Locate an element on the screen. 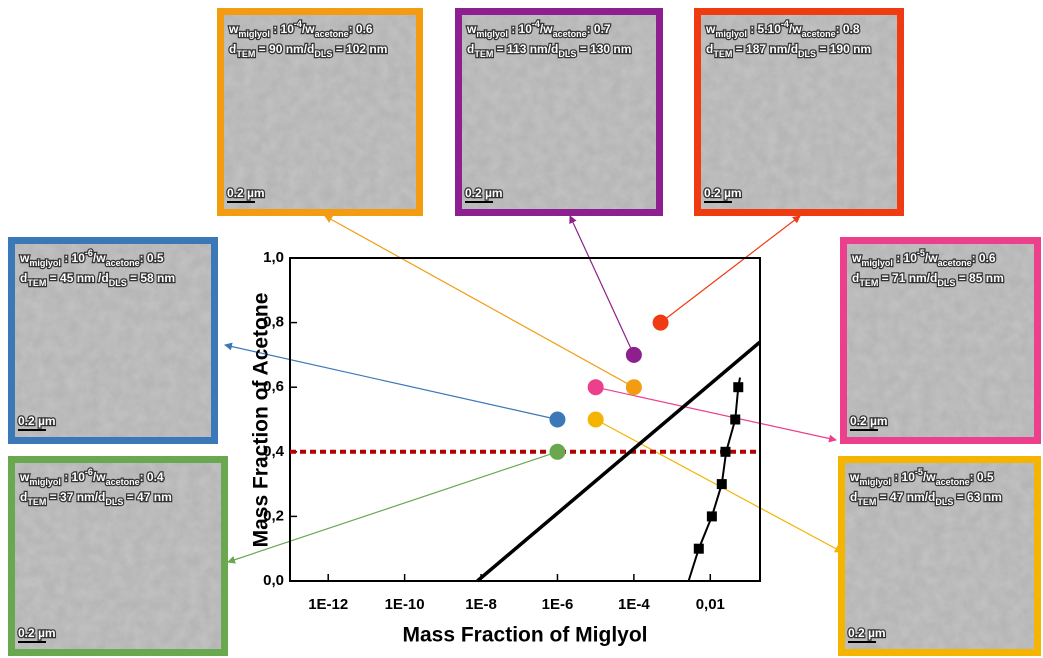 This screenshot has height=658, width=1043. square-marker is located at coordinates (735, 419).